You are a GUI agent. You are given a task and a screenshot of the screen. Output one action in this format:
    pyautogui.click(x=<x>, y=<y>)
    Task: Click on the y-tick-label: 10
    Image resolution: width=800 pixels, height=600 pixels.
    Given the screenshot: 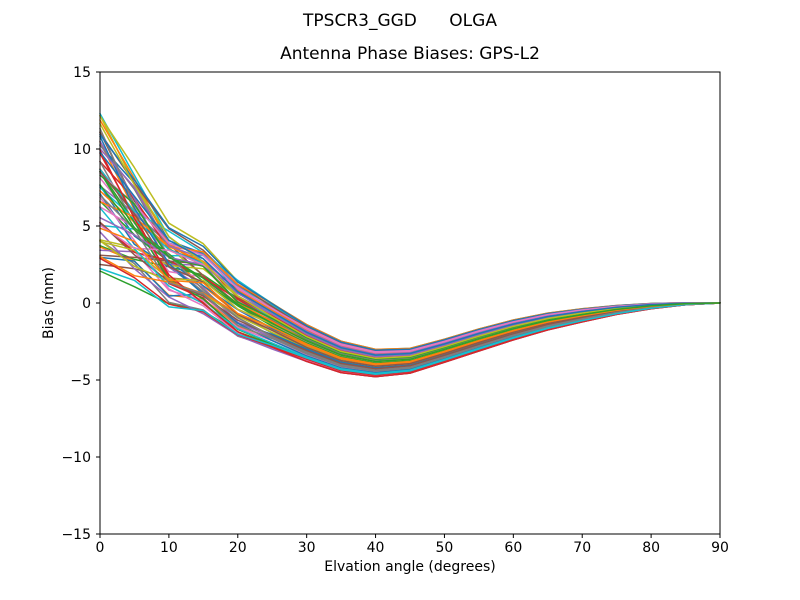 What is the action you would take?
    pyautogui.click(x=82, y=150)
    